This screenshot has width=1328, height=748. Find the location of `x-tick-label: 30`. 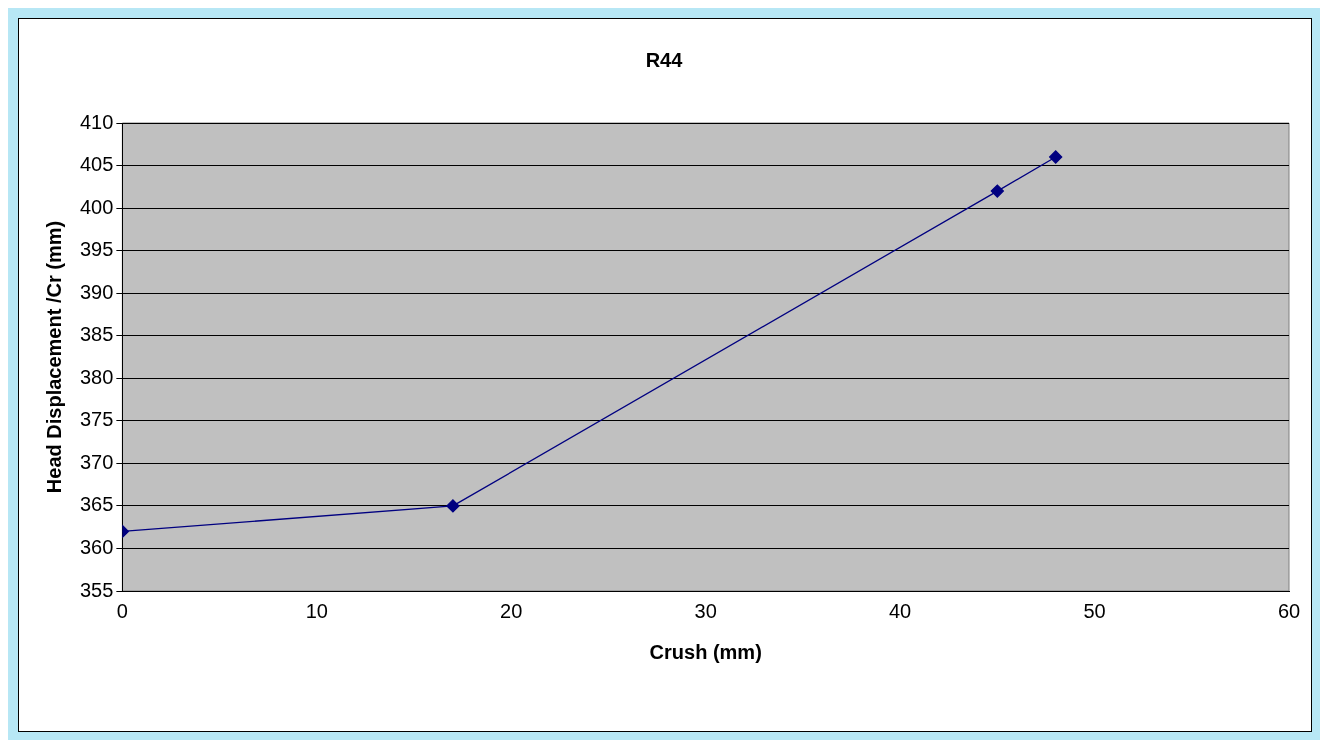

x-tick-label: 30 is located at coordinates (705, 610).